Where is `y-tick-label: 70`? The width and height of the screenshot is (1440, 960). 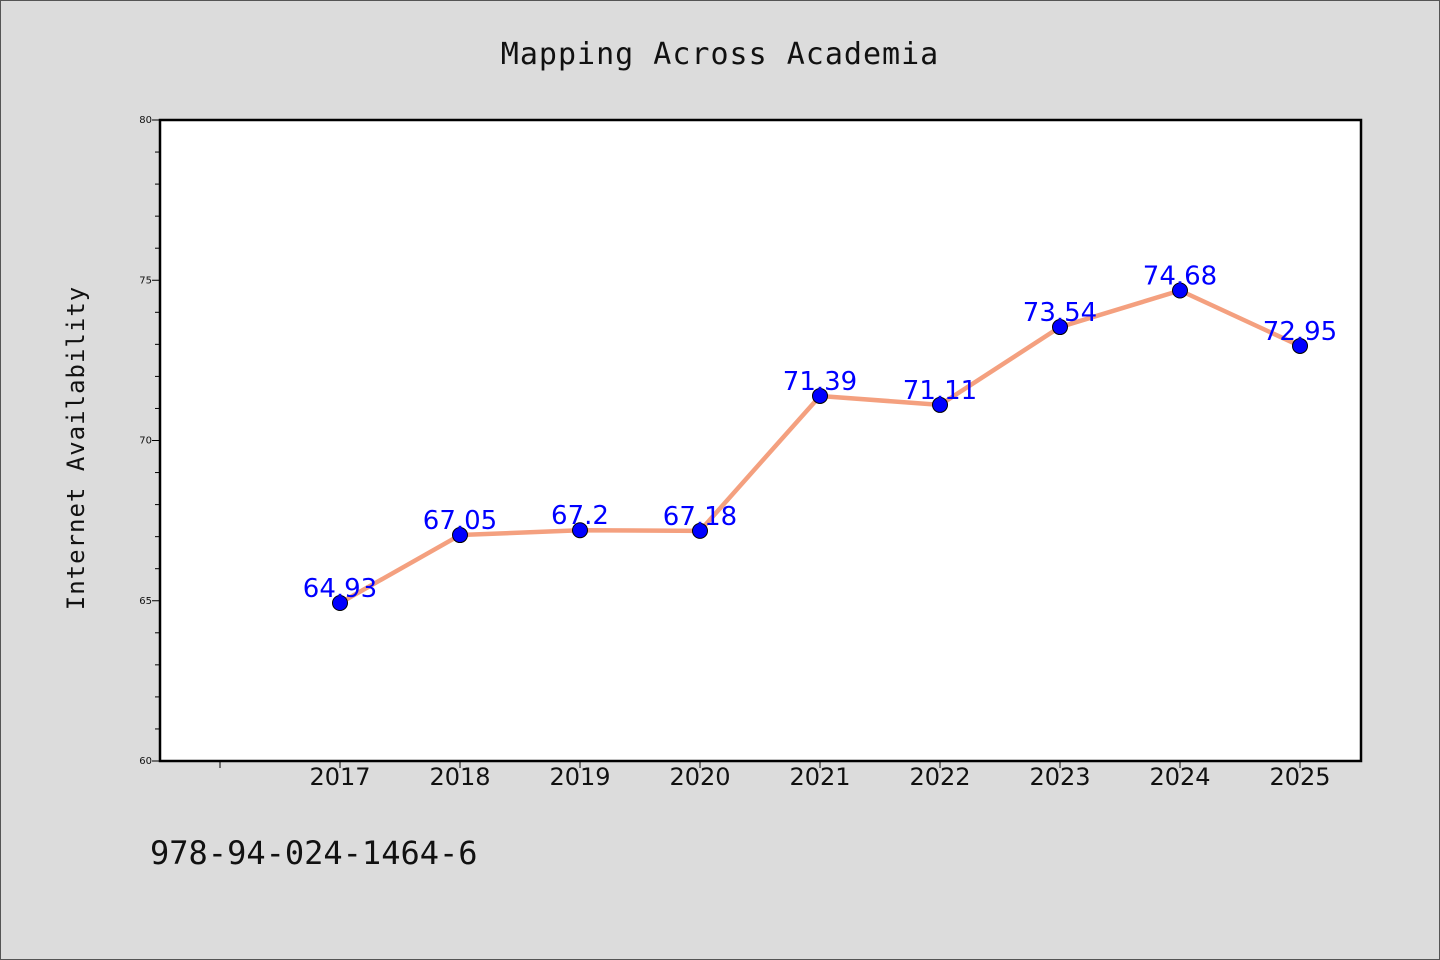 y-tick-label: 70 is located at coordinates (145, 441).